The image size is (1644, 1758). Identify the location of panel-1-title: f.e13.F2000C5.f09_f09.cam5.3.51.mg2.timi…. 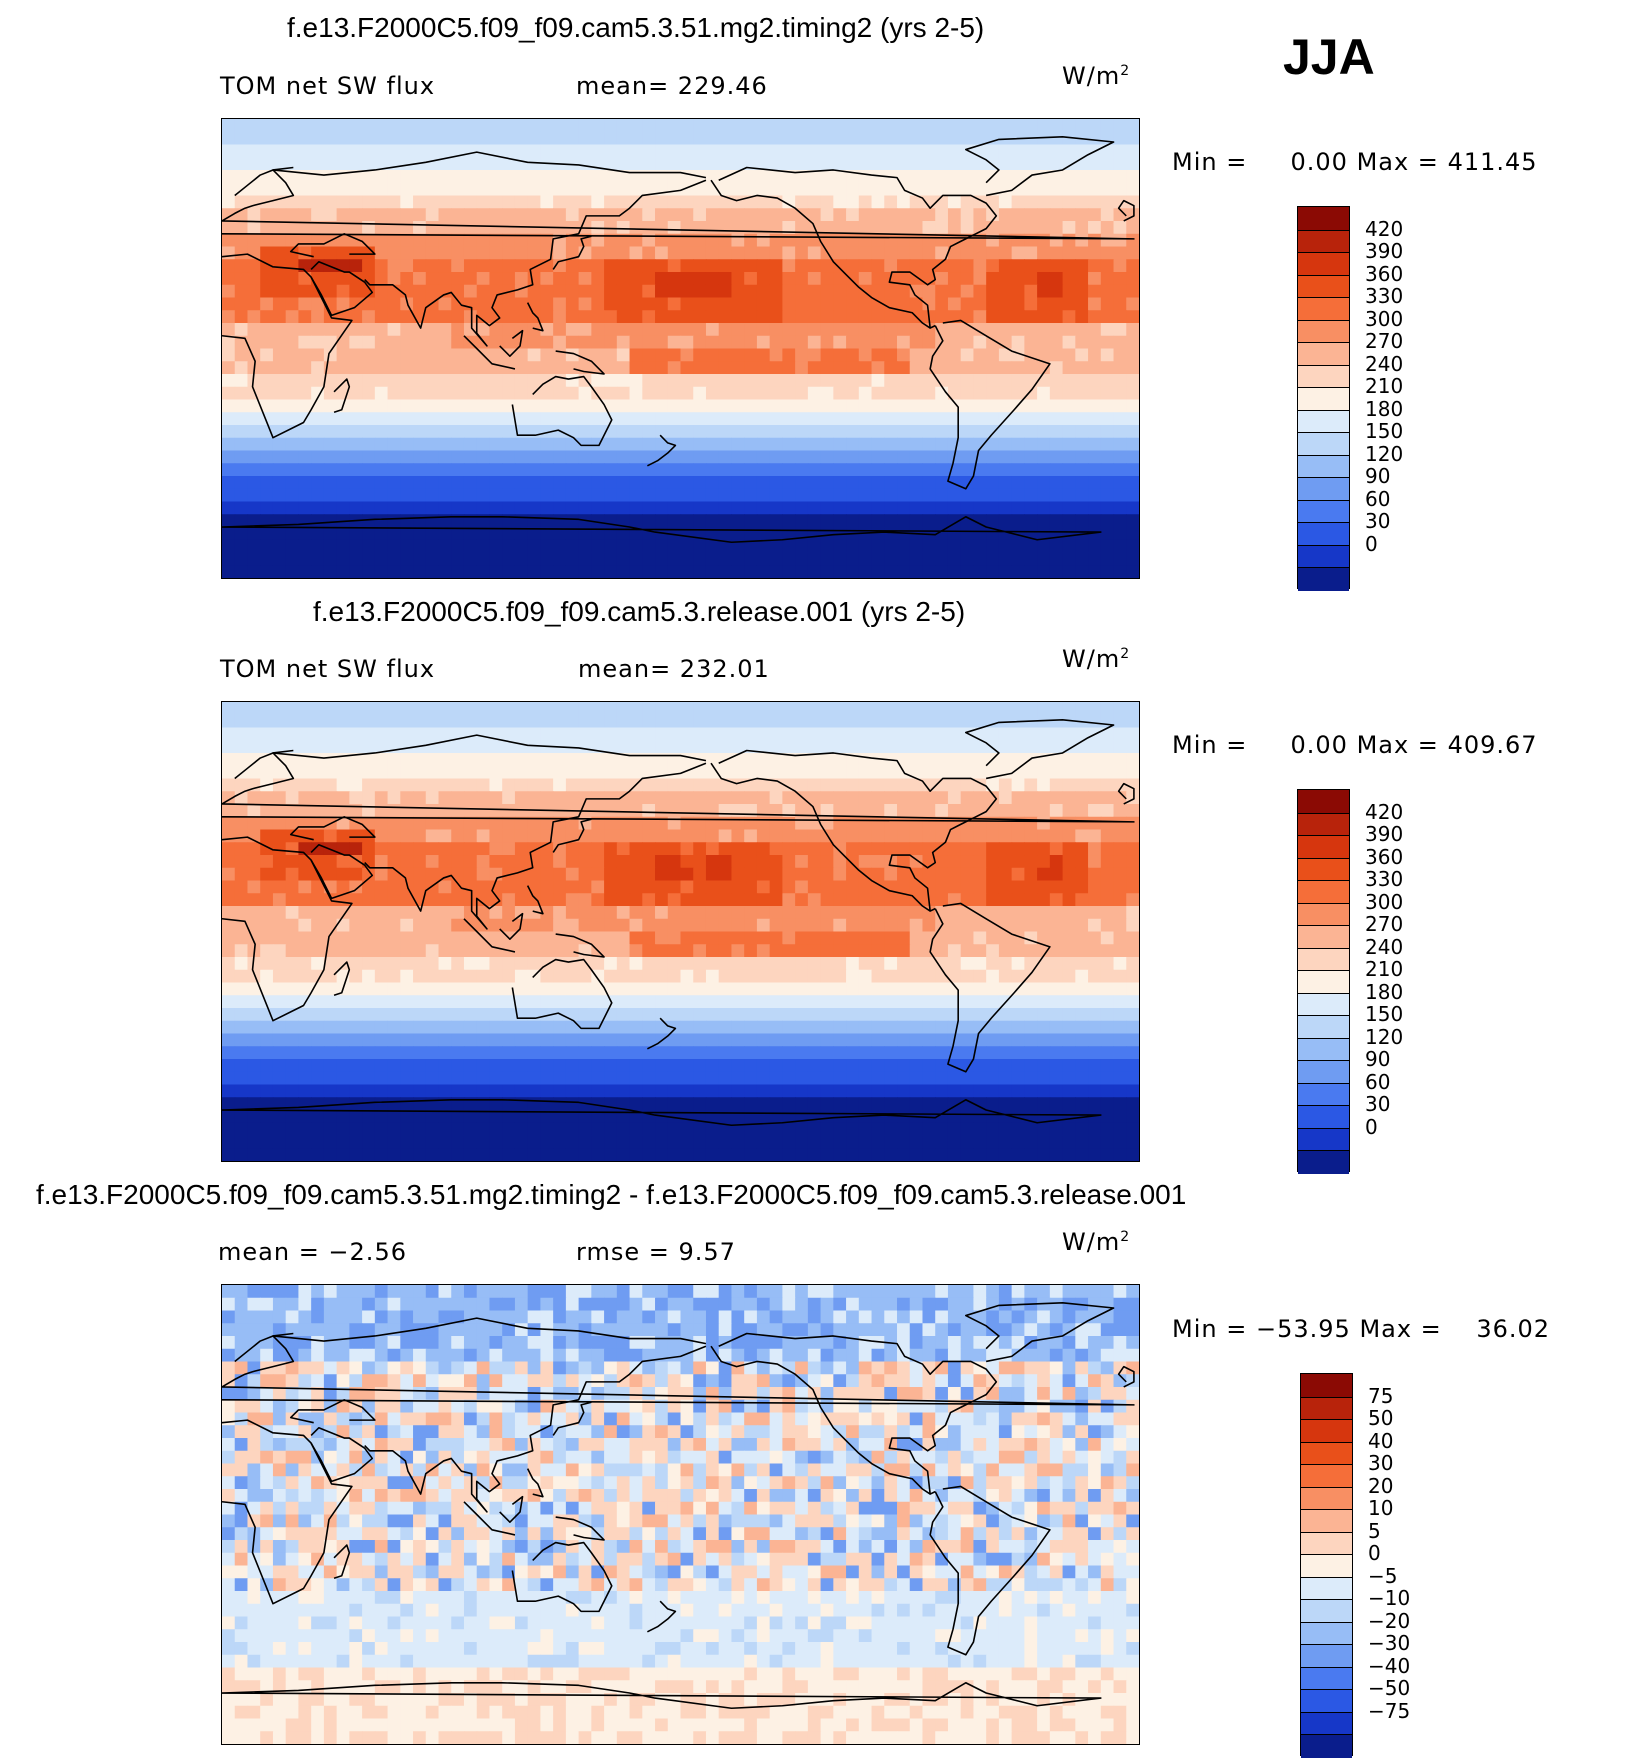
(635, 28).